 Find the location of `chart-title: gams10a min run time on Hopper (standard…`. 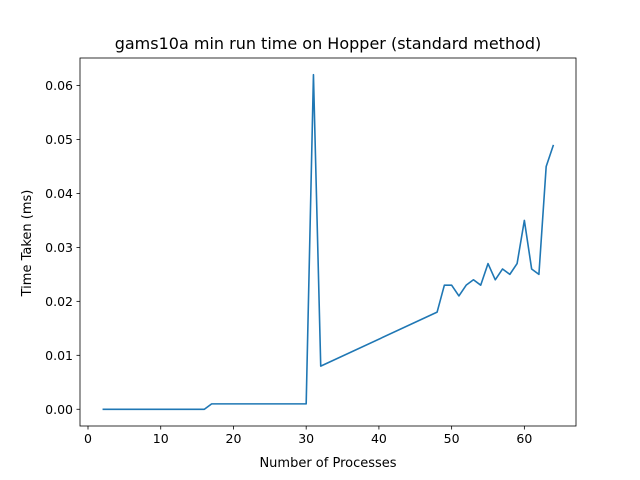

chart-title: gams10a min run time on Hopper (standard… is located at coordinates (328, 43).